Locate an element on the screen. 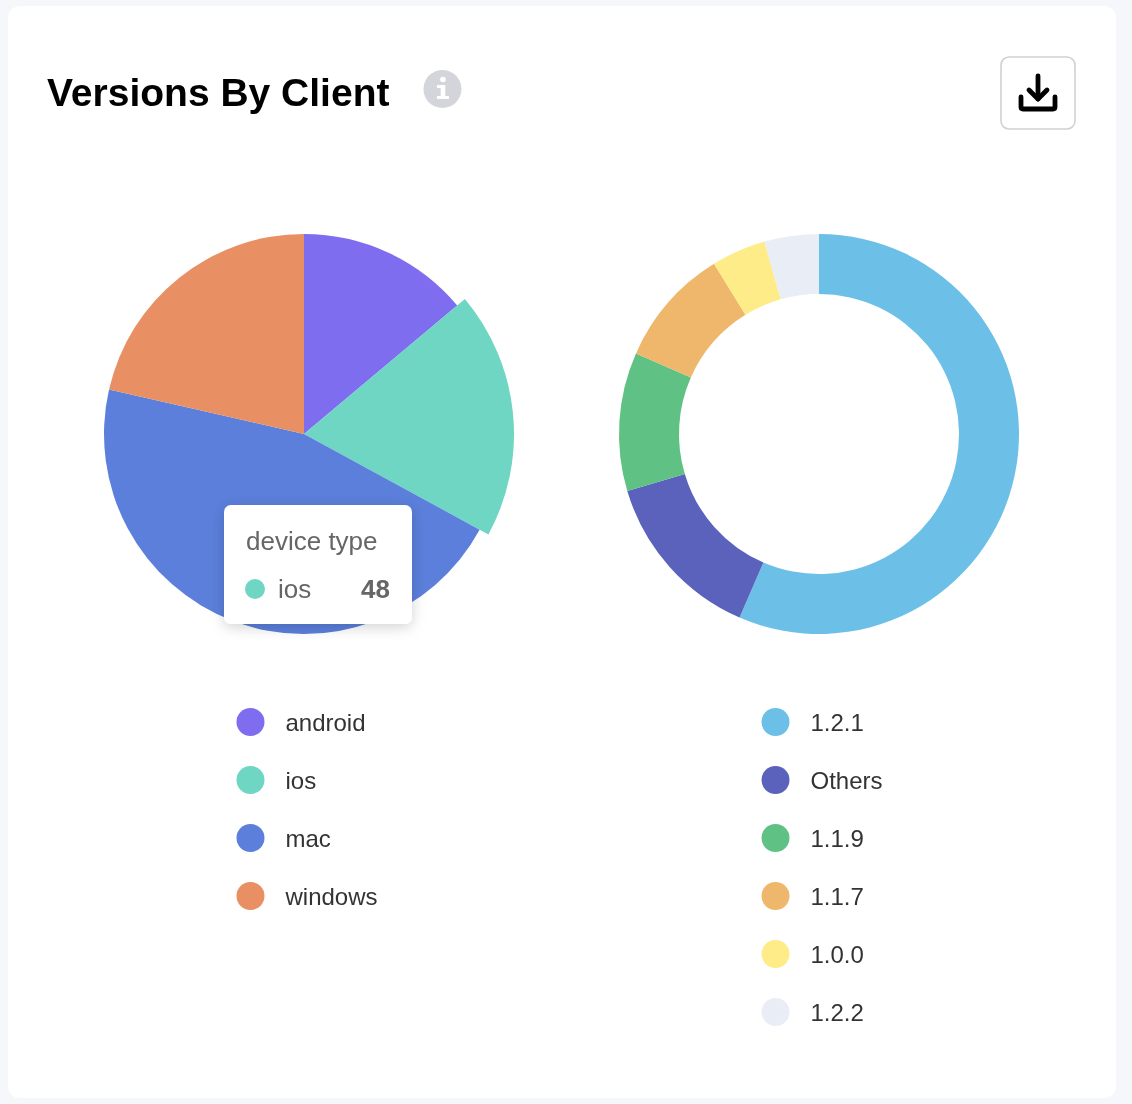 Image resolution: width=1132 pixels, height=1104 pixels. legend-label: windows is located at coordinates (331, 896).